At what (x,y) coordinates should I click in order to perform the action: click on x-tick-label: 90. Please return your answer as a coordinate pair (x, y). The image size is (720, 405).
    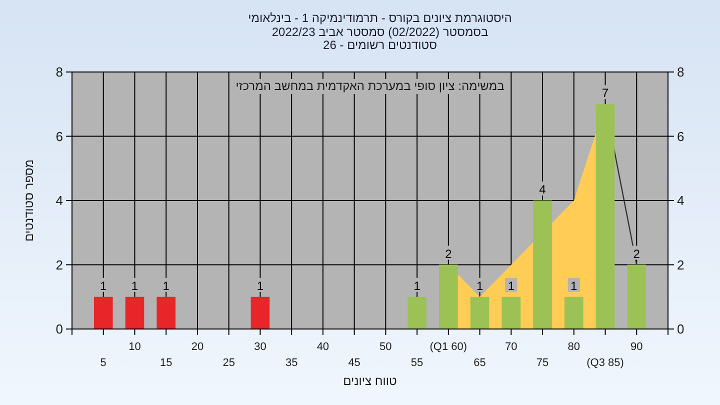
    Looking at the image, I should click on (636, 347).